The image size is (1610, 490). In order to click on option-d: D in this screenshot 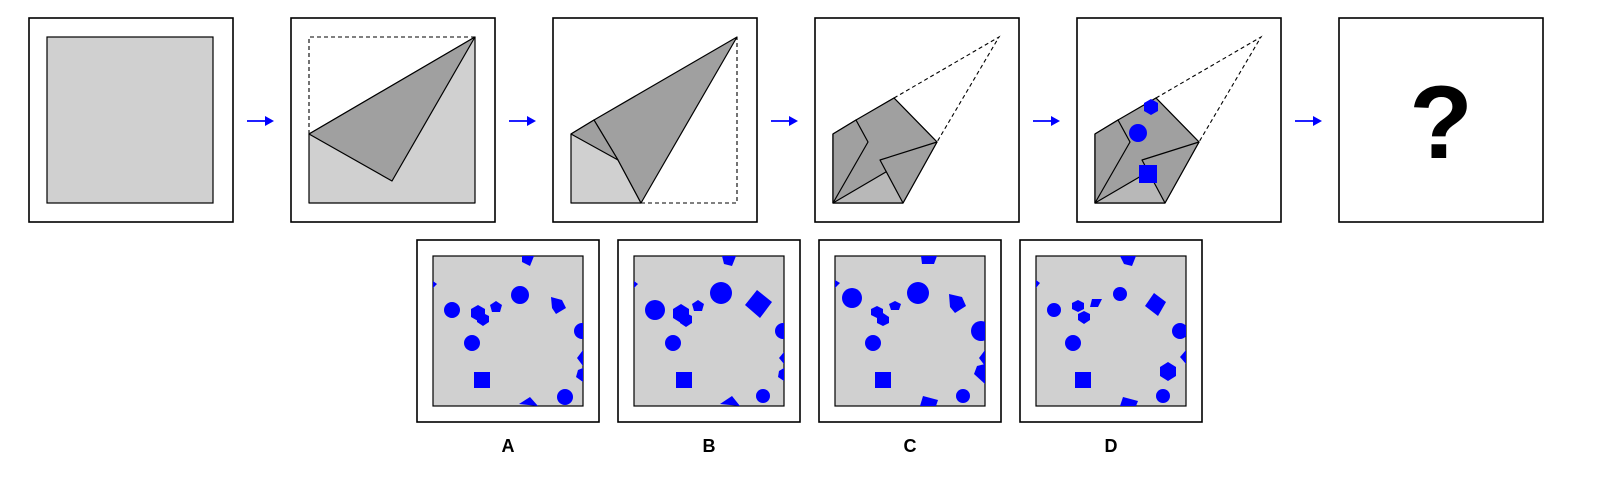, I will do `click(1111, 347)`.